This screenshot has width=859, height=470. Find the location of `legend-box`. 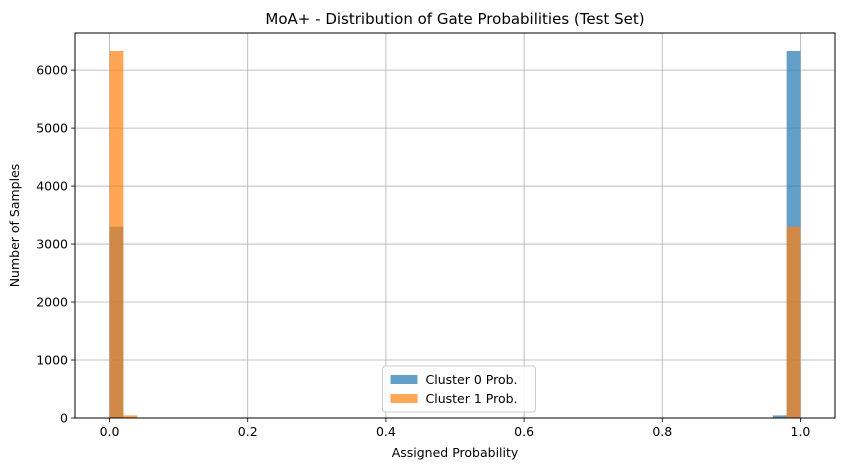

legend-box is located at coordinates (459, 389).